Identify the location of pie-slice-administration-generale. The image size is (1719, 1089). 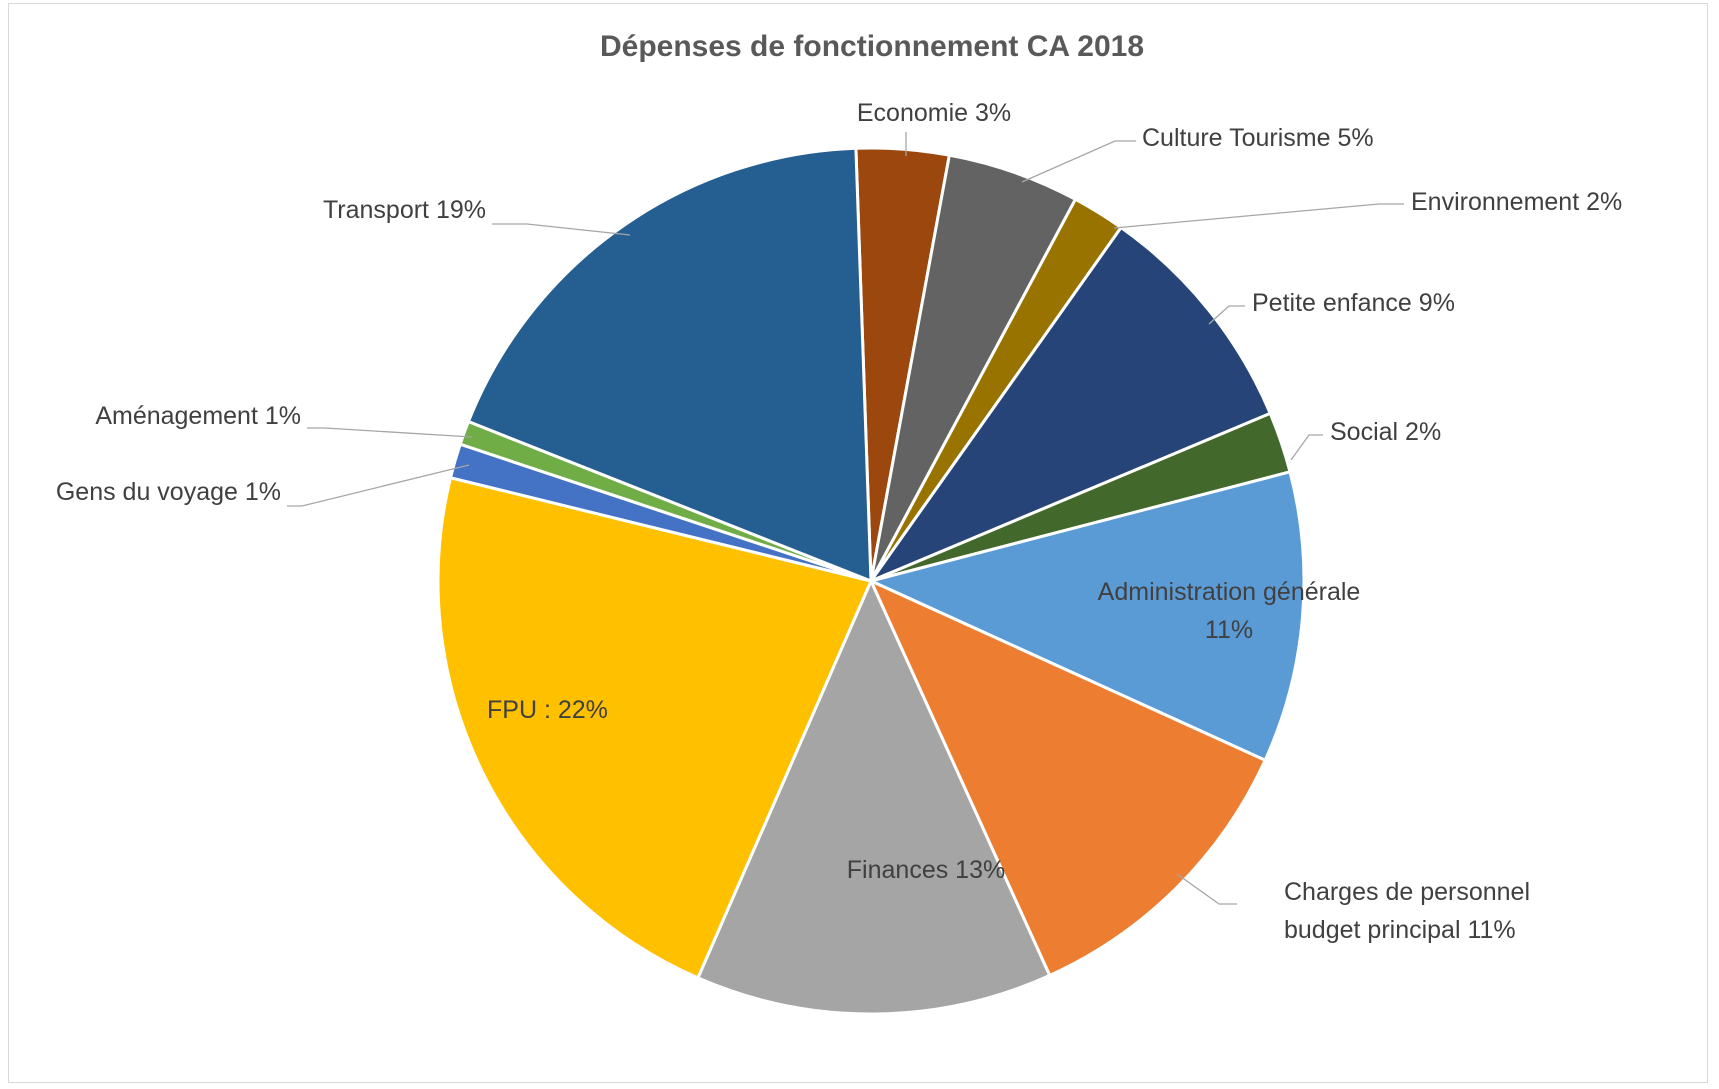
(1086, 616).